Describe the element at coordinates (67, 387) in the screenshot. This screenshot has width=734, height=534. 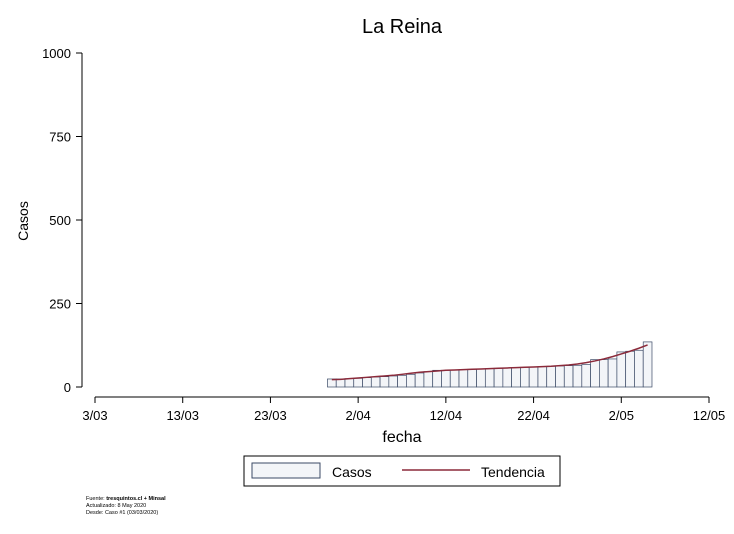
I see `y-tick-label: 0` at that location.